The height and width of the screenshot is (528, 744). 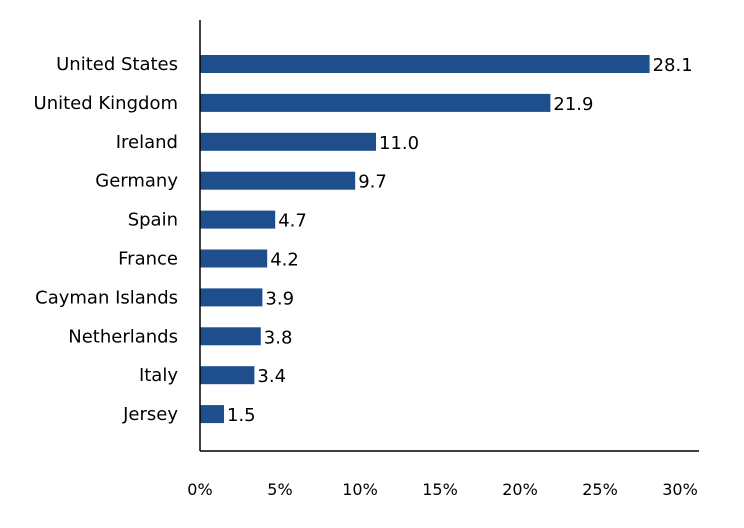 I want to click on x-tick-labels: 0% 5% 10% 15% 20% 25% 30%, so click(x=442, y=489).